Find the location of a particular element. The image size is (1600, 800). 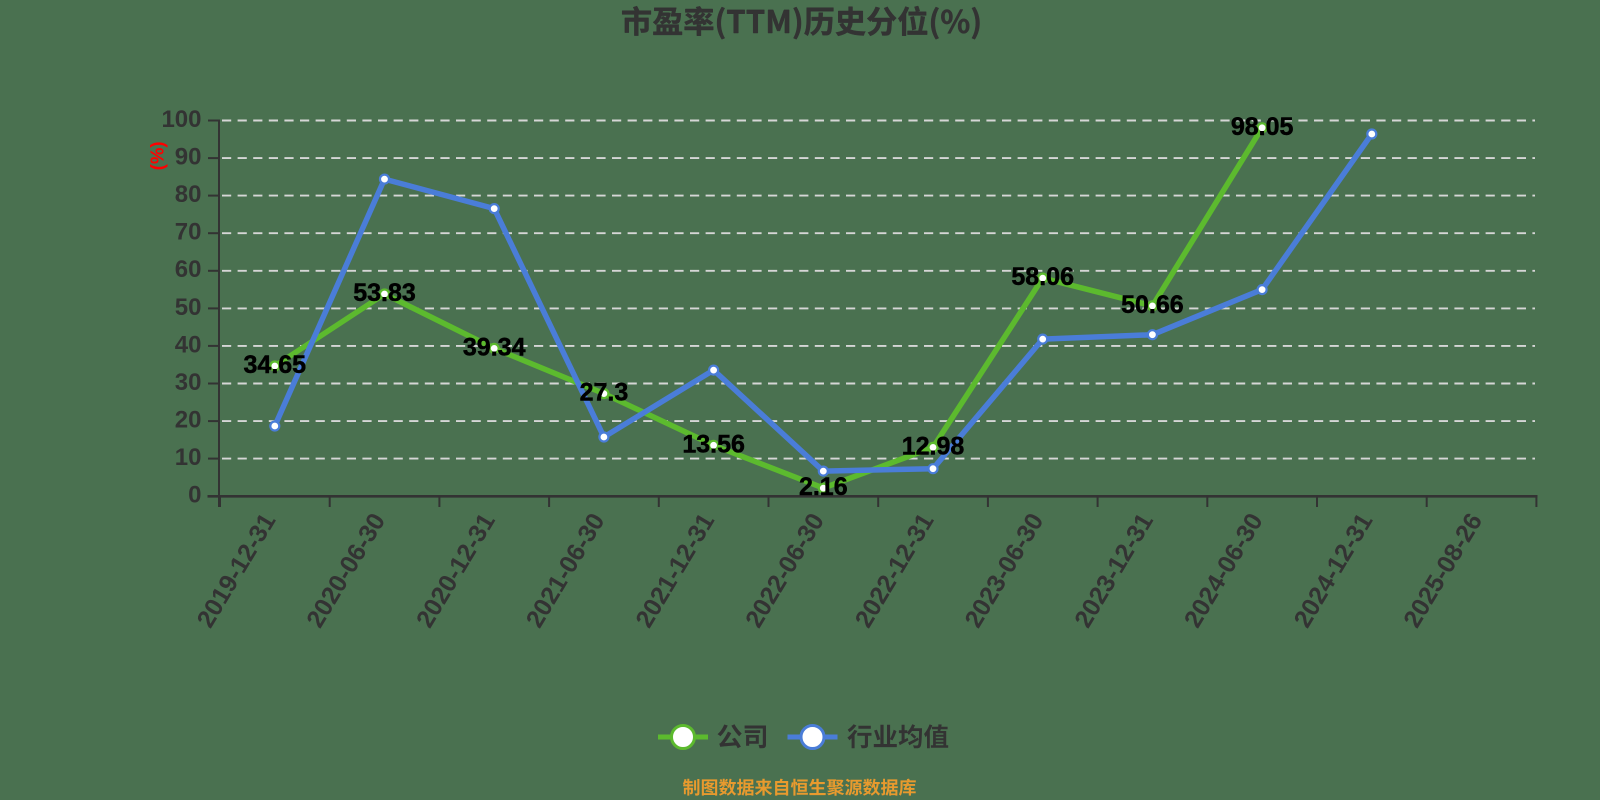

svg-text: 34.65 is located at coordinates (275, 365).